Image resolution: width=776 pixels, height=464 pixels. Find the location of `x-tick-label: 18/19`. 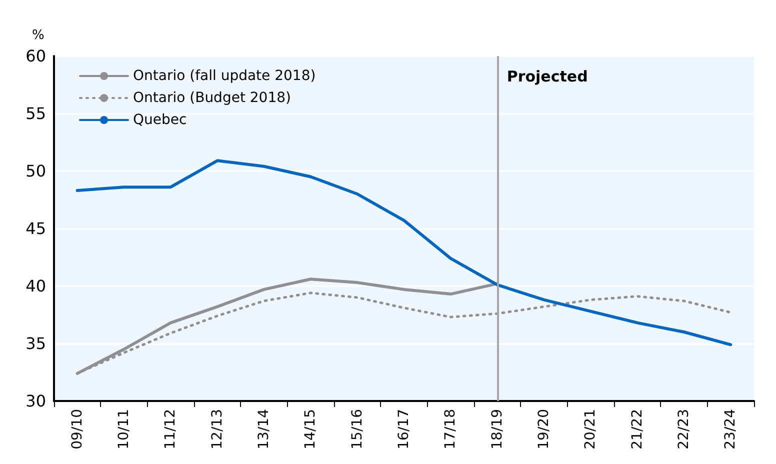

x-tick-label: 18/19 is located at coordinates (497, 429).